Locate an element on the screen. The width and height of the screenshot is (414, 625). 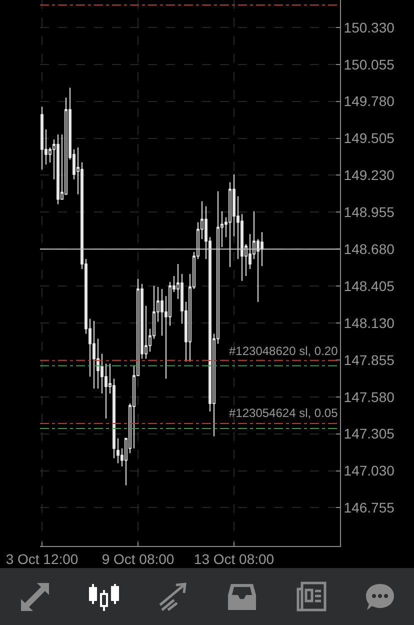
ref-line-label: #123048620 sl, 0.20 is located at coordinates (283, 351).